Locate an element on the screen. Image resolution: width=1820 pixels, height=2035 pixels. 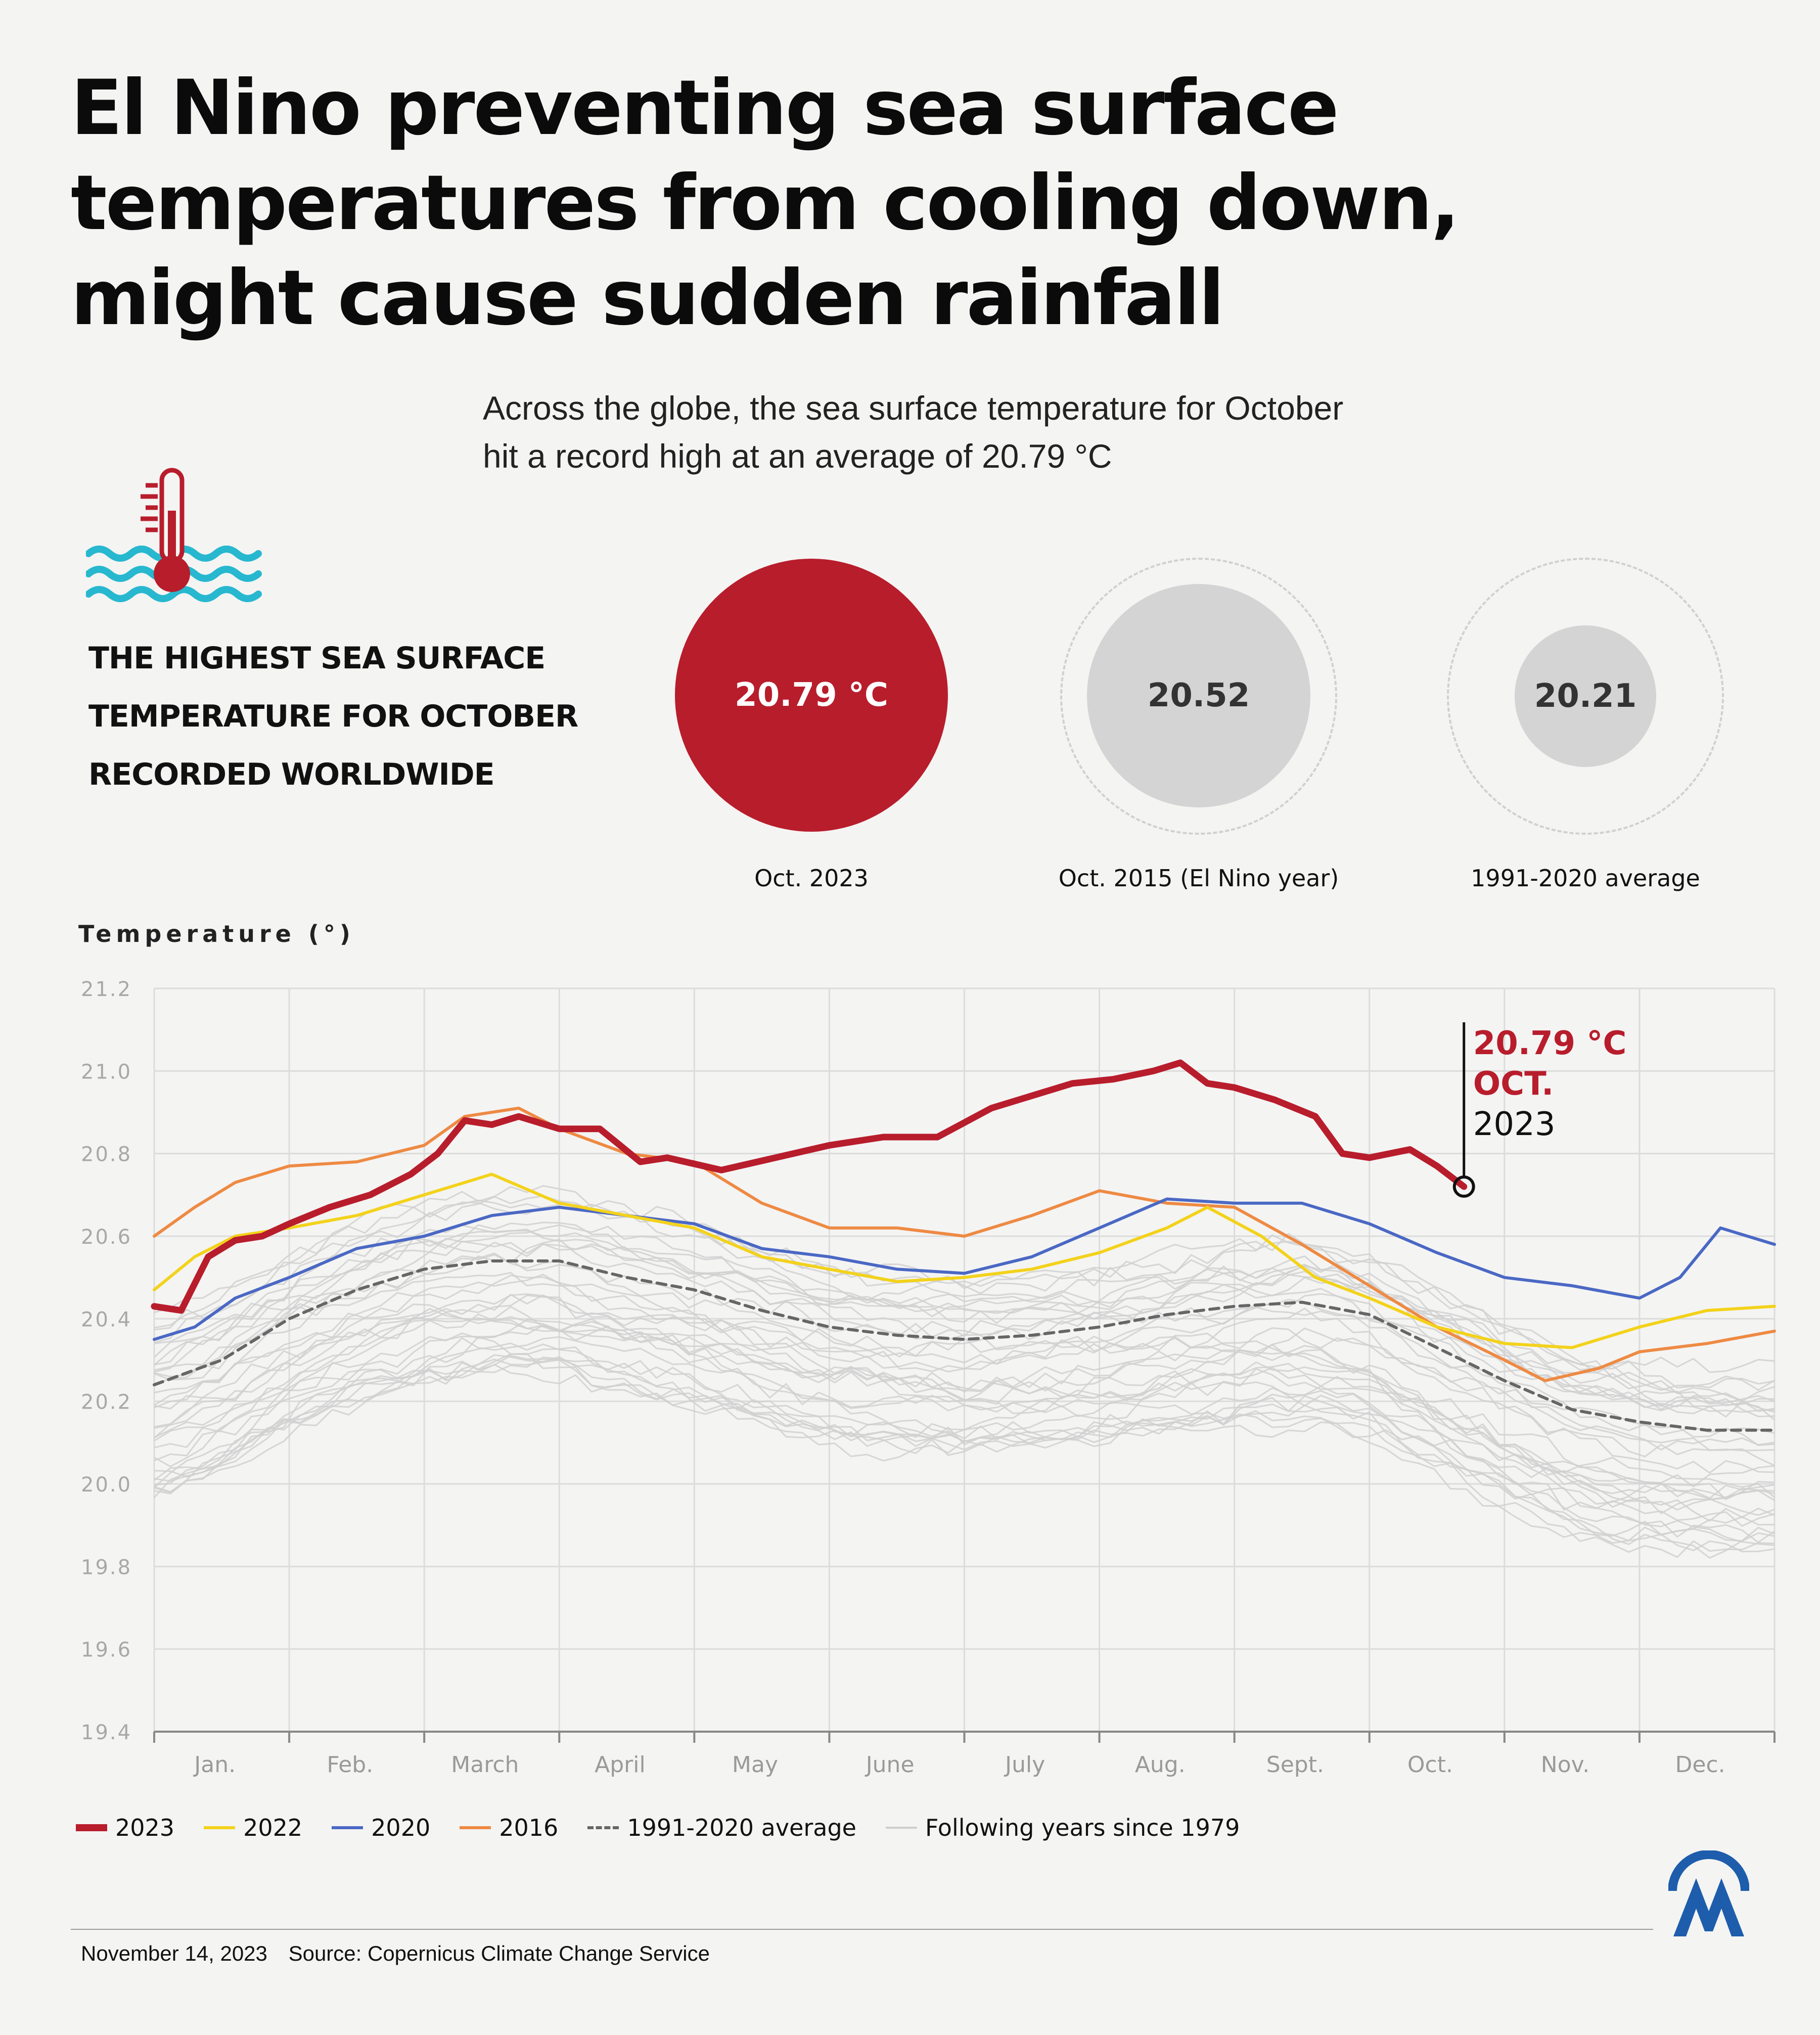
x-tick-label: Aug. is located at coordinates (1160, 1765).